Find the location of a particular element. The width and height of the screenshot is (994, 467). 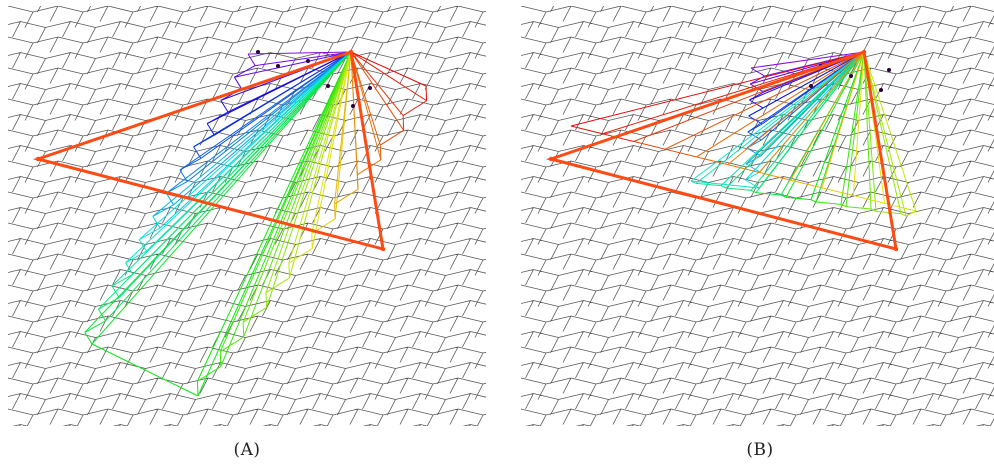

panel-b-triangle-vertex is located at coordinates (551, 159).